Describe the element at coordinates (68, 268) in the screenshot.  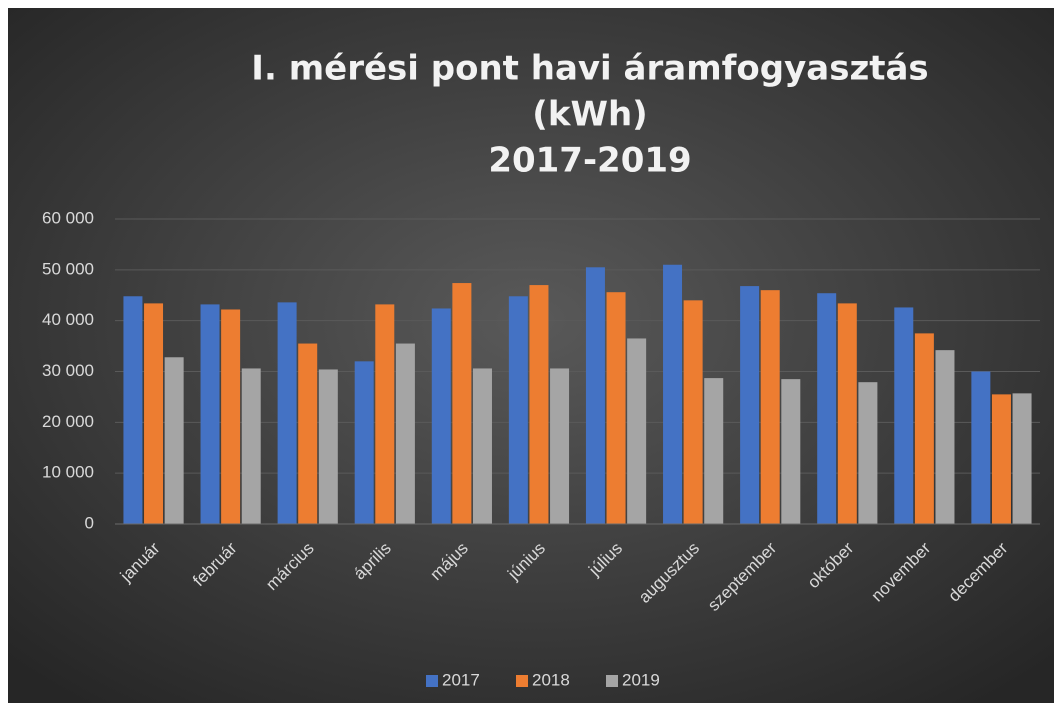
I see `y-tick-label: 50 000` at that location.